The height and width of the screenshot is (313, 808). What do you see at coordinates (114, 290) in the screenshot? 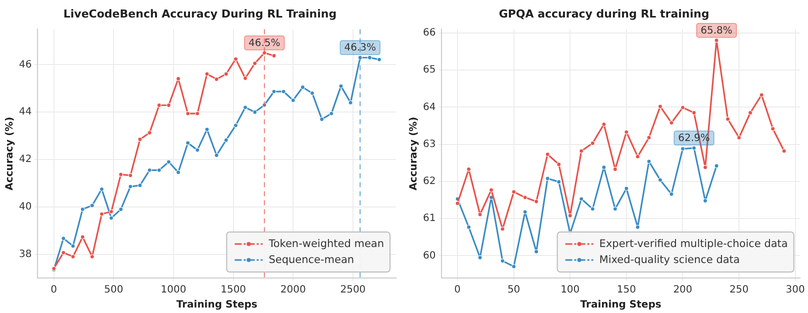
I see `x-tick-label: 500` at bounding box center [114, 290].